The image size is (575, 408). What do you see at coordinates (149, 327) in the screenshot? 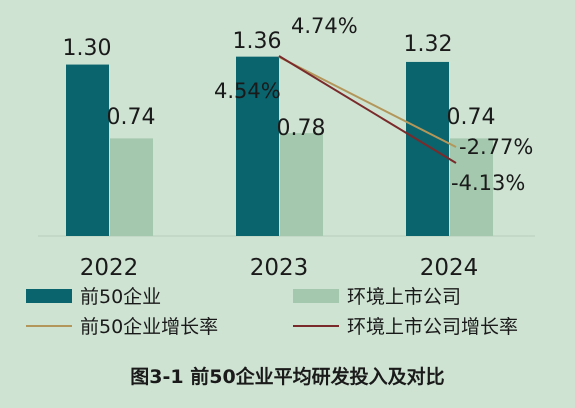
I see `legend-label-top50-growth: 前50企业增长率` at bounding box center [149, 327].